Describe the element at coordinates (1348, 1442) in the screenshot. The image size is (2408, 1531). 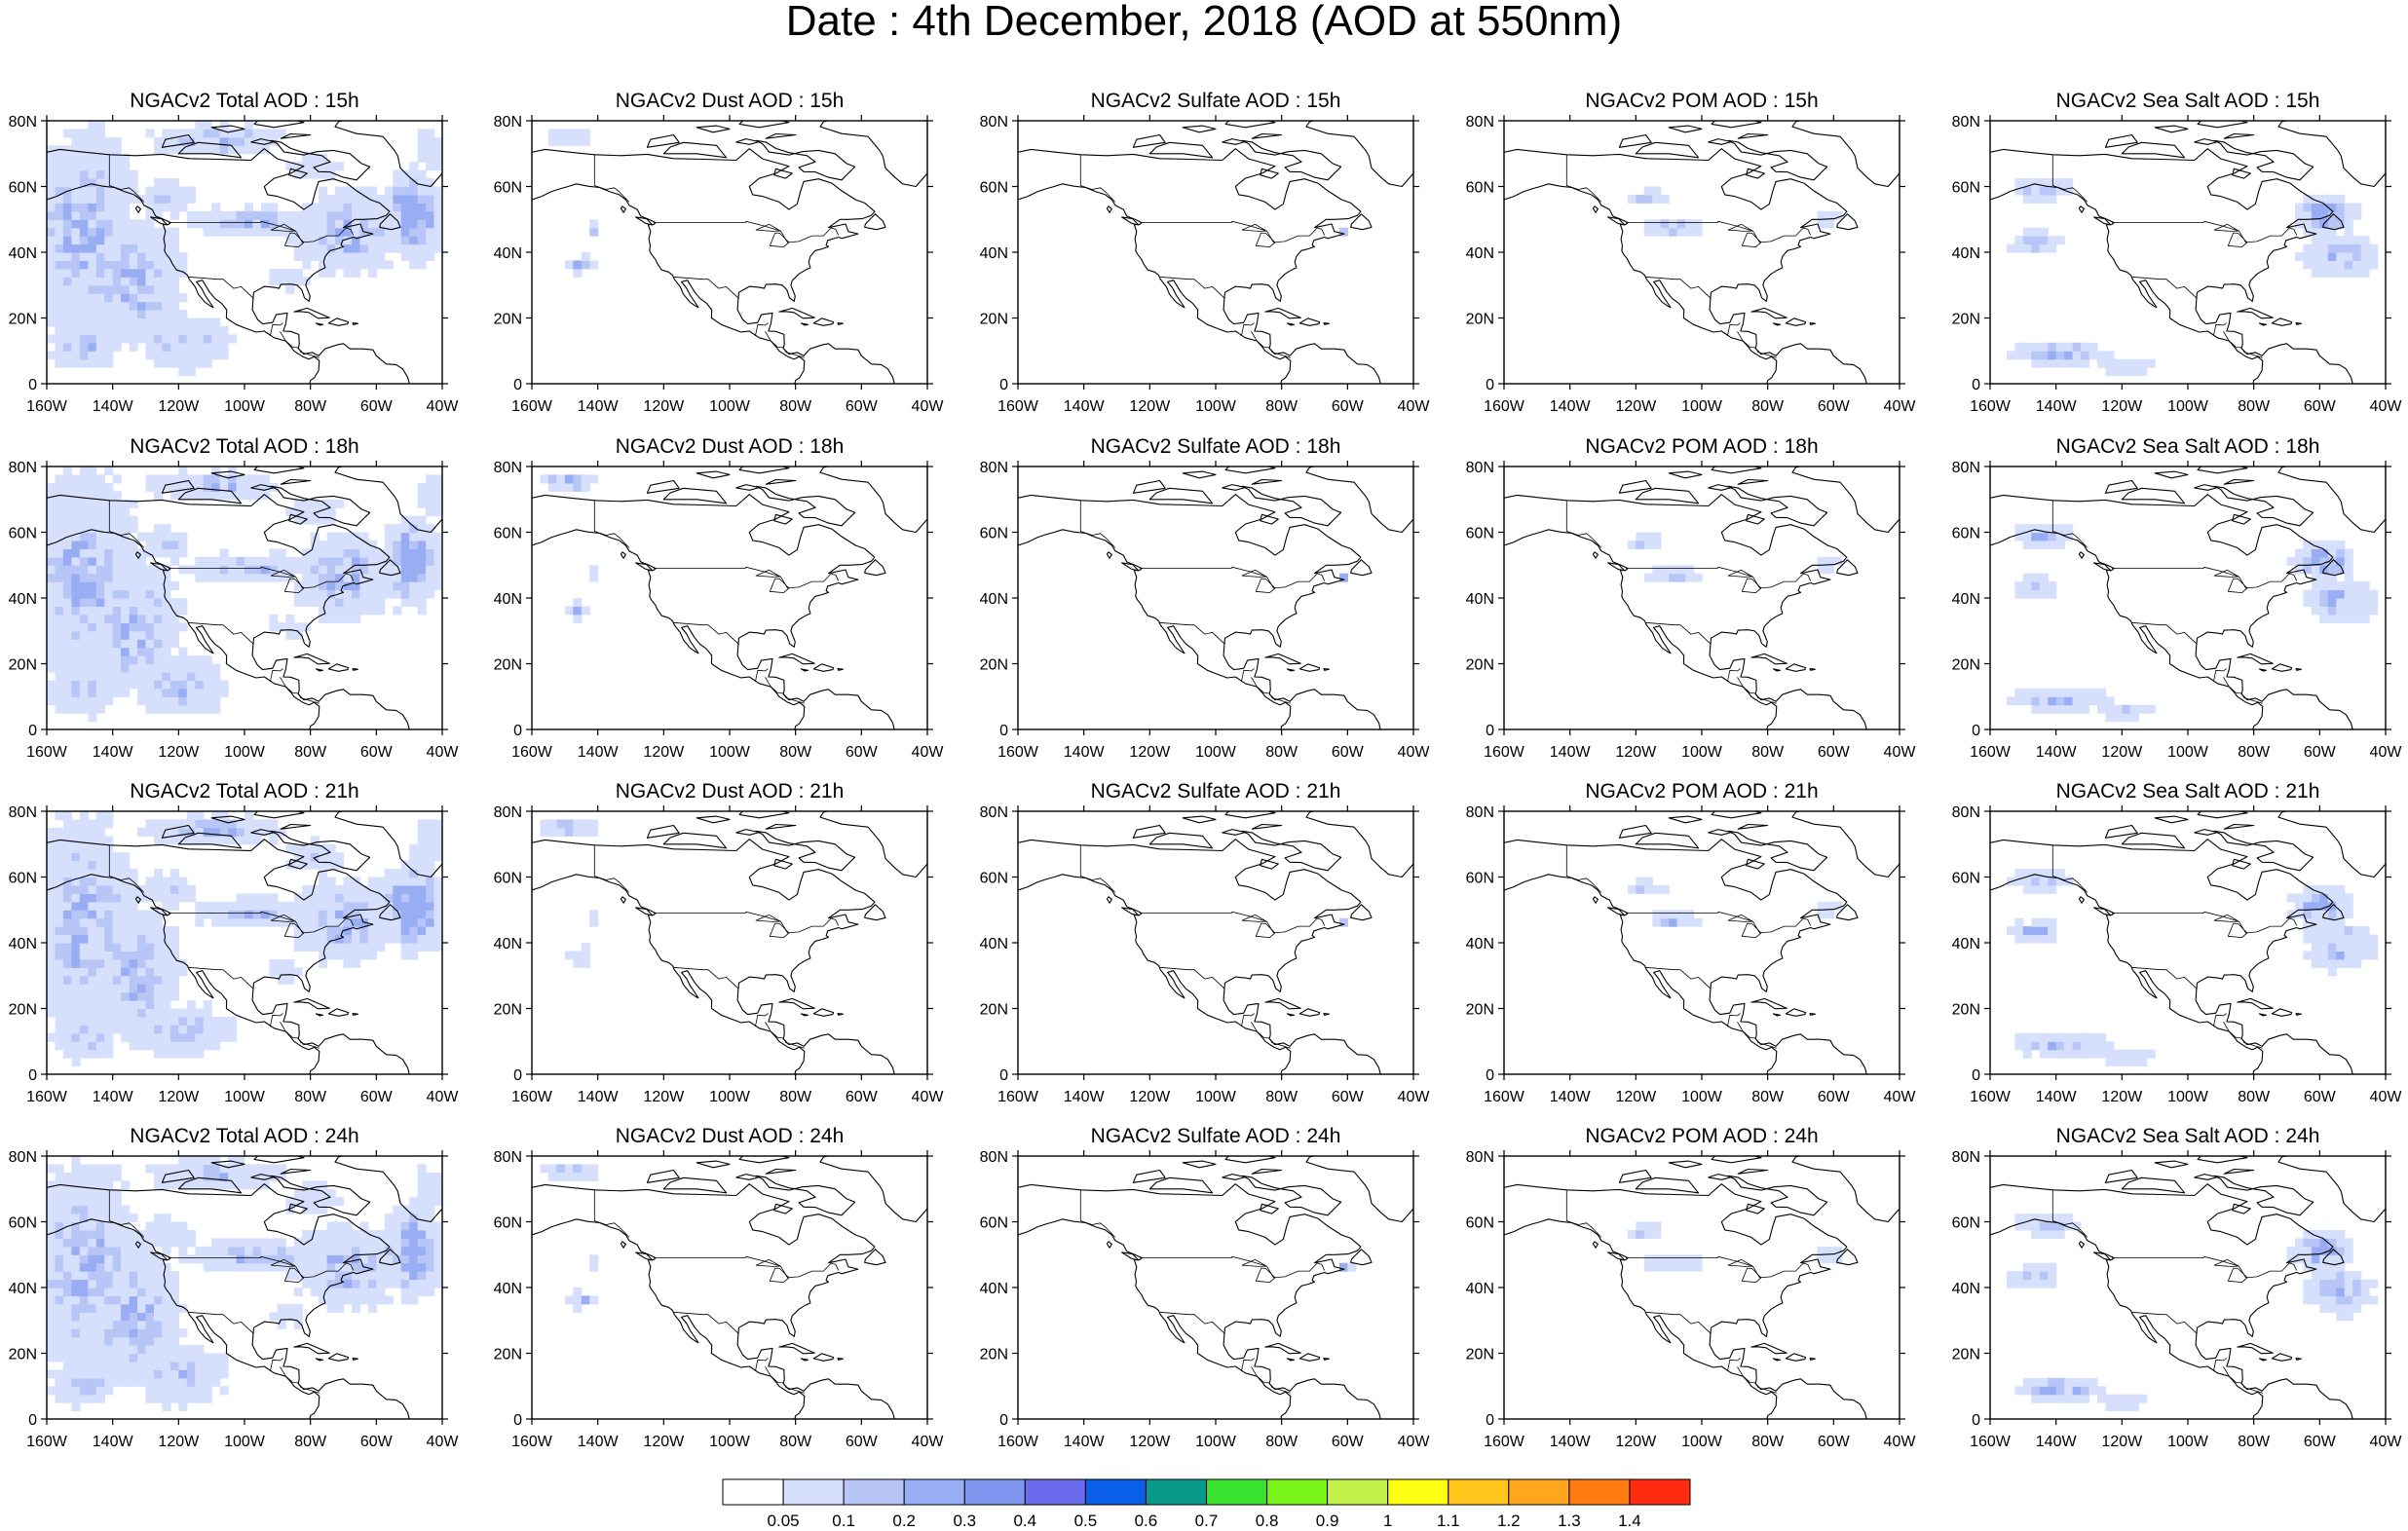
I see `lon-tick-label: 60W` at that location.